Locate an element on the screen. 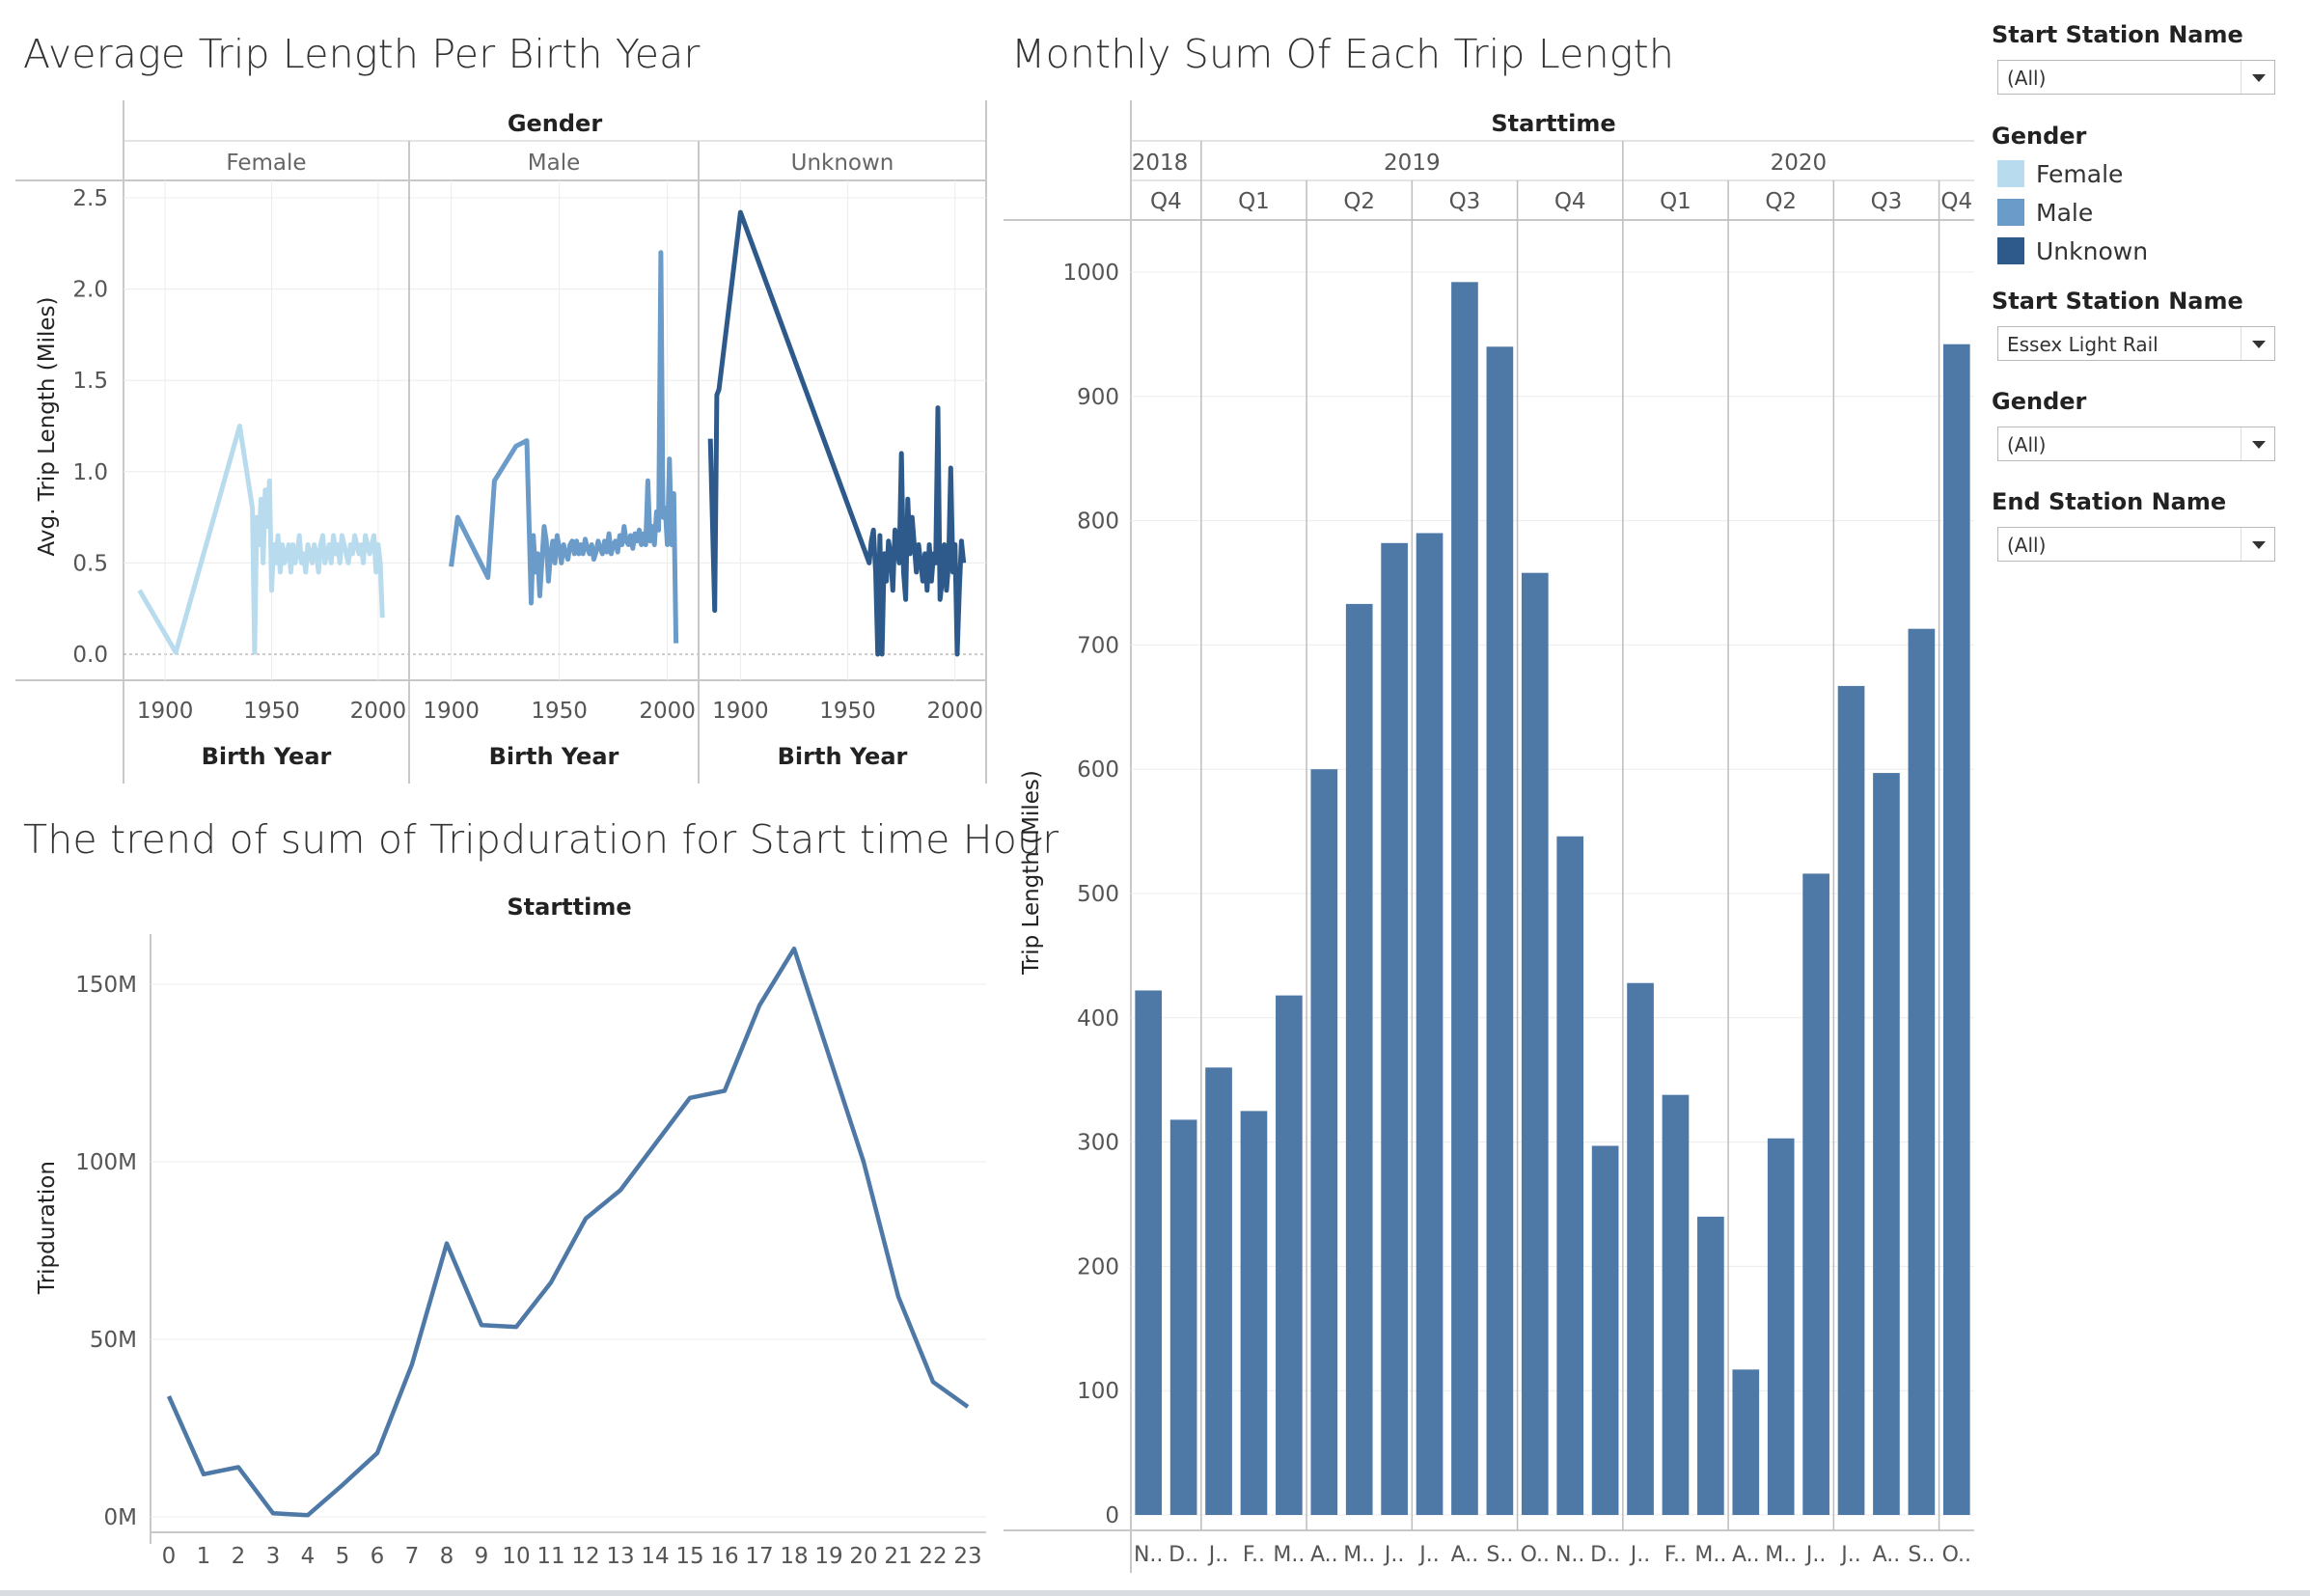  x-tick-label: 10 is located at coordinates (516, 1557).